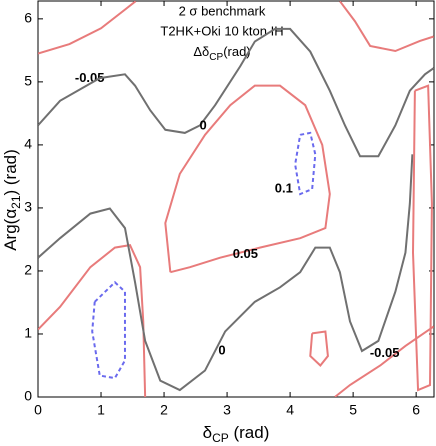 The height and width of the screenshot is (446, 436). What do you see at coordinates (207, 432) in the screenshot?
I see `x-label-main: δ` at bounding box center [207, 432].